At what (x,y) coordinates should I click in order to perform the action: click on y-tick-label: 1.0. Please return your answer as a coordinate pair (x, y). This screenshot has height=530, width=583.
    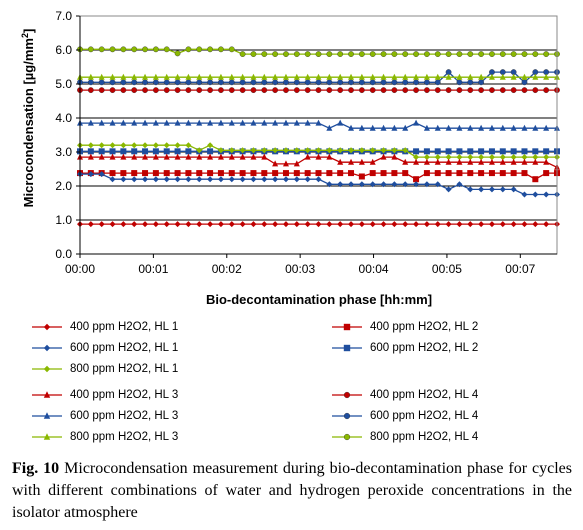
    Looking at the image, I should click on (63, 220).